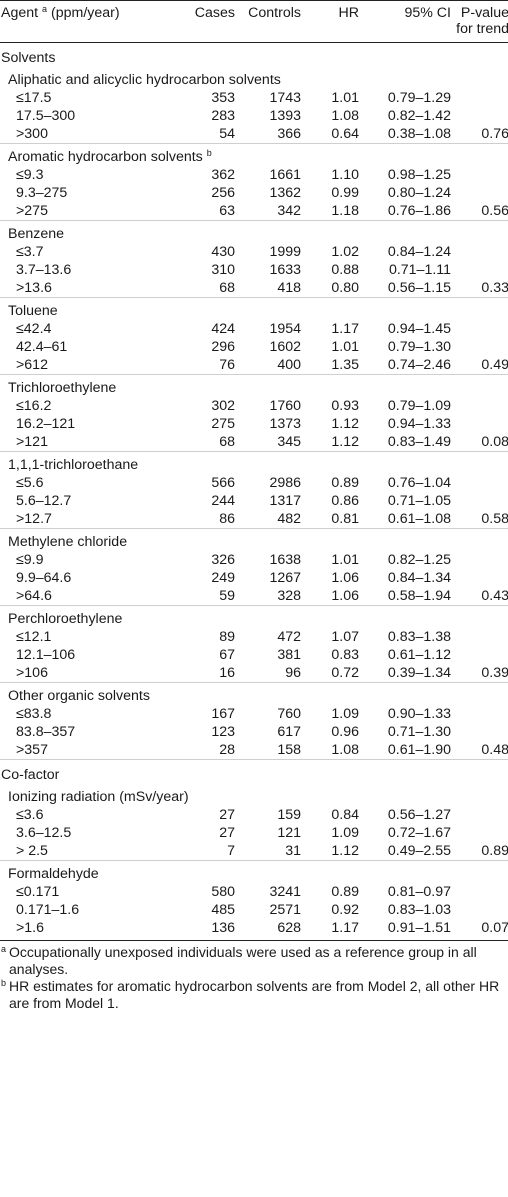 This screenshot has height=1197, width=508. What do you see at coordinates (419, 365) in the screenshot?
I see `ci-value: 0.74–2.46` at bounding box center [419, 365].